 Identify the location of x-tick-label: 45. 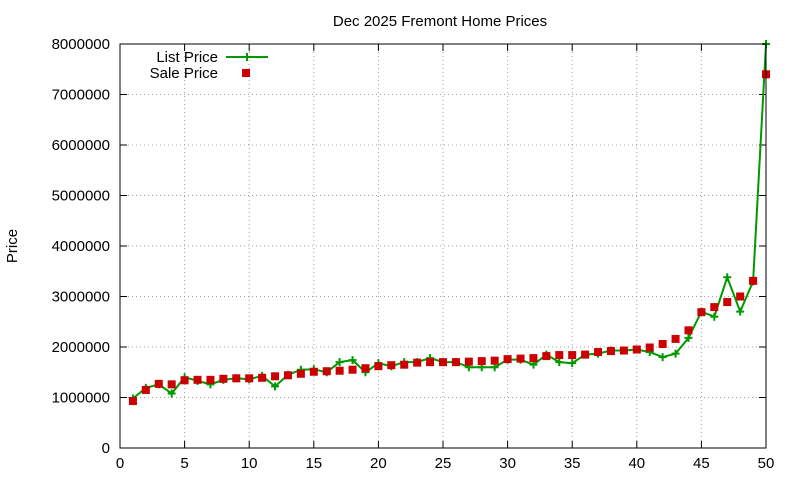
(701, 463).